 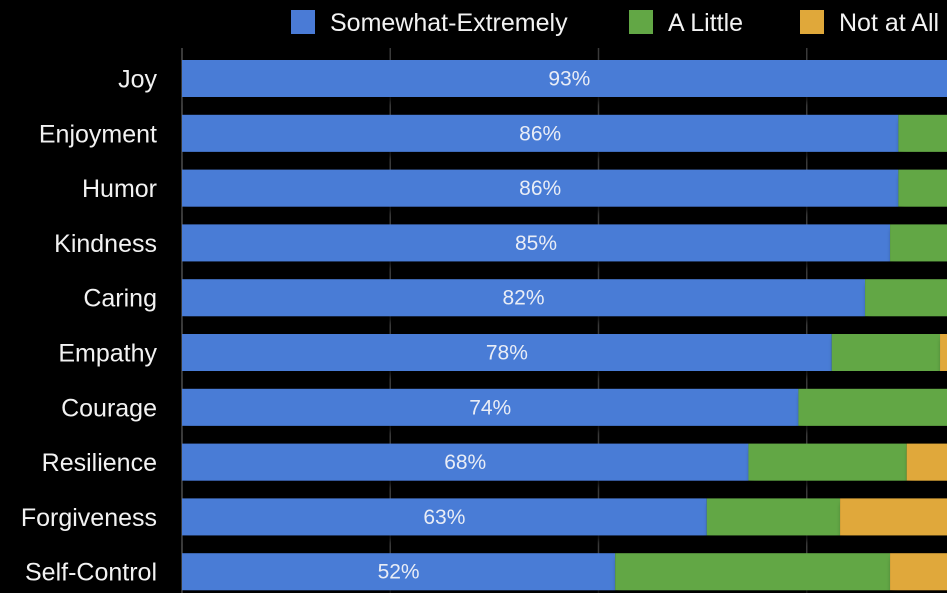 What do you see at coordinates (91, 573) in the screenshot?
I see `category-label: Self-Control` at bounding box center [91, 573].